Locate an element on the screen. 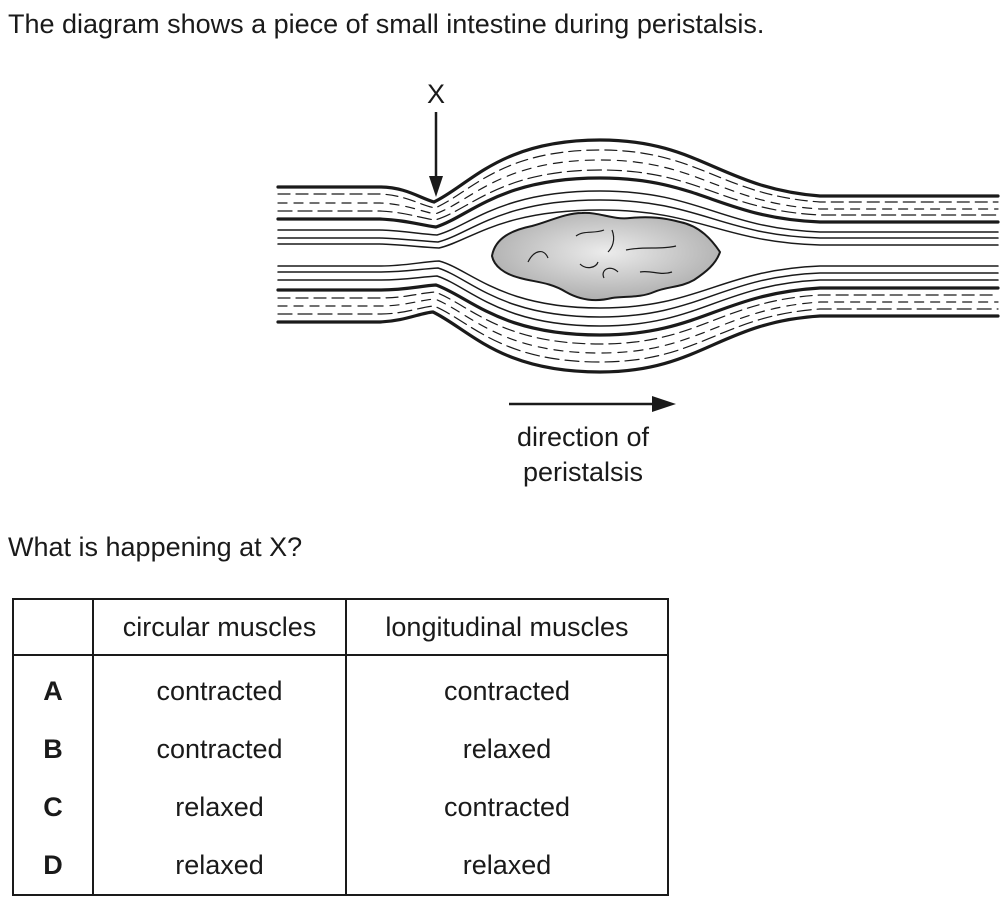  answer-row-c: C relaxed contracted is located at coordinates (340, 807).